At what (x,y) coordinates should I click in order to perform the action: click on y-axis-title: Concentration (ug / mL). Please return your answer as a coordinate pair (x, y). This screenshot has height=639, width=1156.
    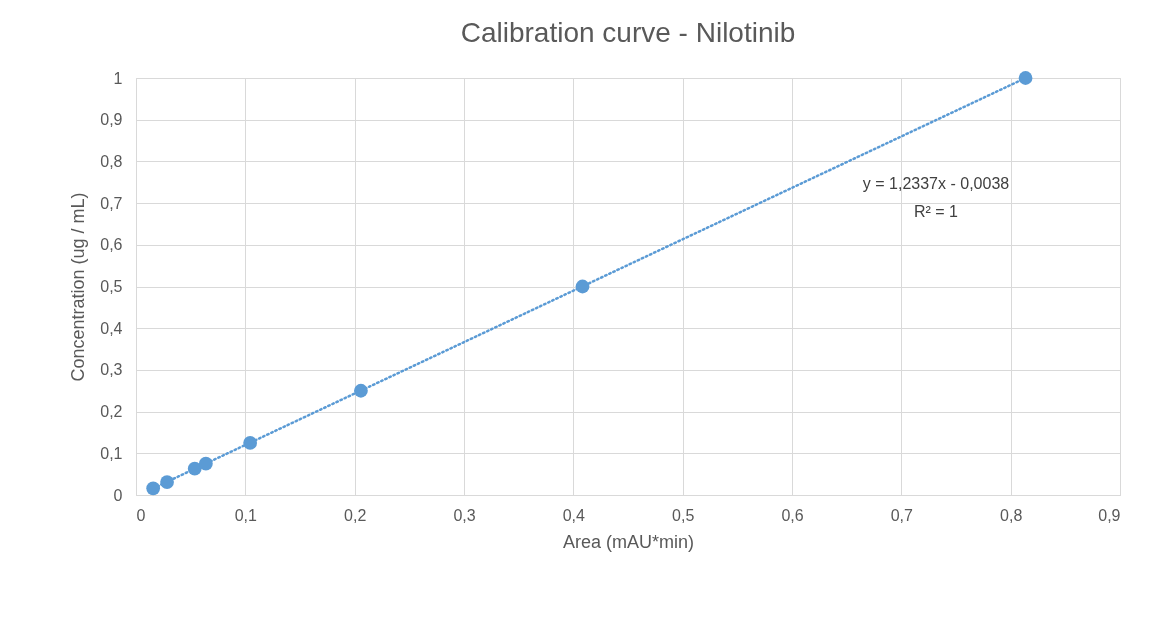
    Looking at the image, I should click on (78, 287).